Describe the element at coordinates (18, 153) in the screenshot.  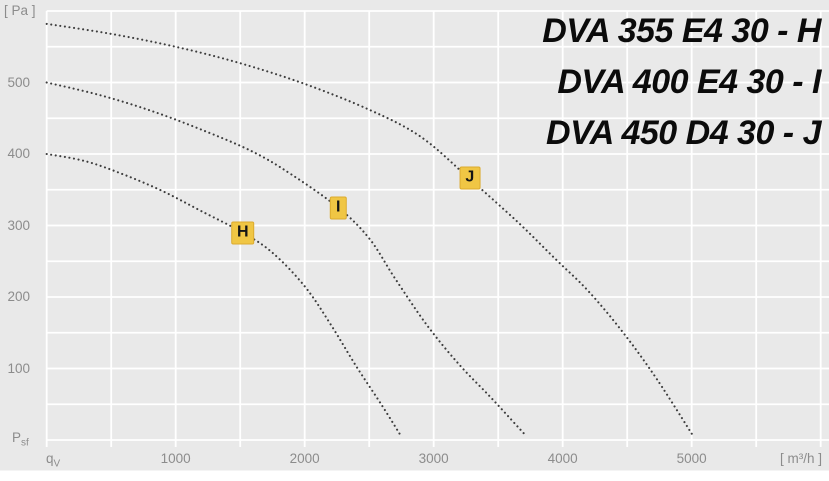
I see `y-tick-label: 400` at that location.